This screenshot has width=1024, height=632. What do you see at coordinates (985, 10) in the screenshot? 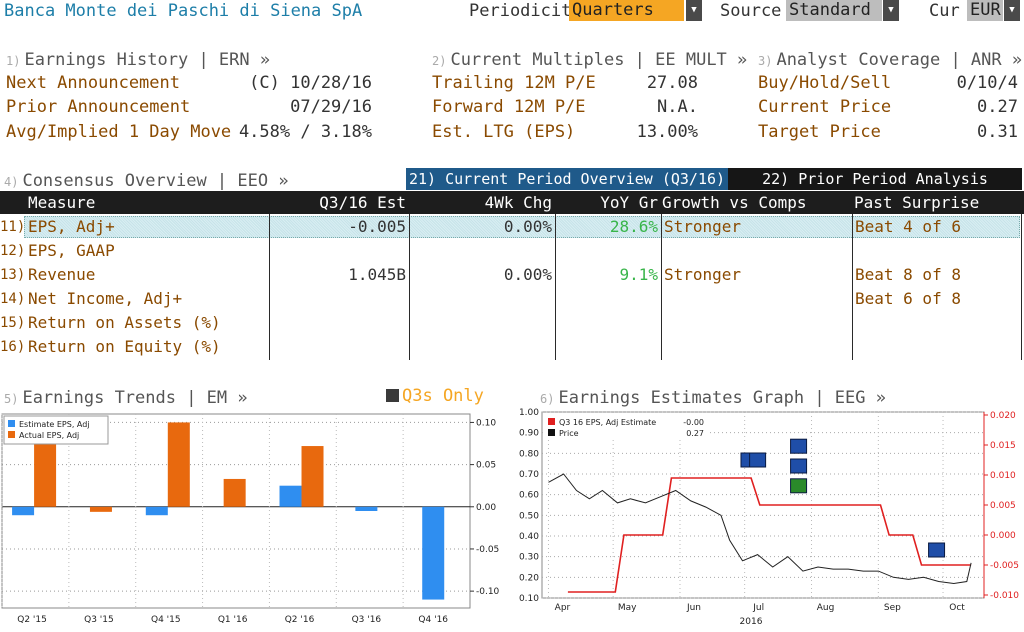
I see `currency-dropdown: EUR` at bounding box center [985, 10].